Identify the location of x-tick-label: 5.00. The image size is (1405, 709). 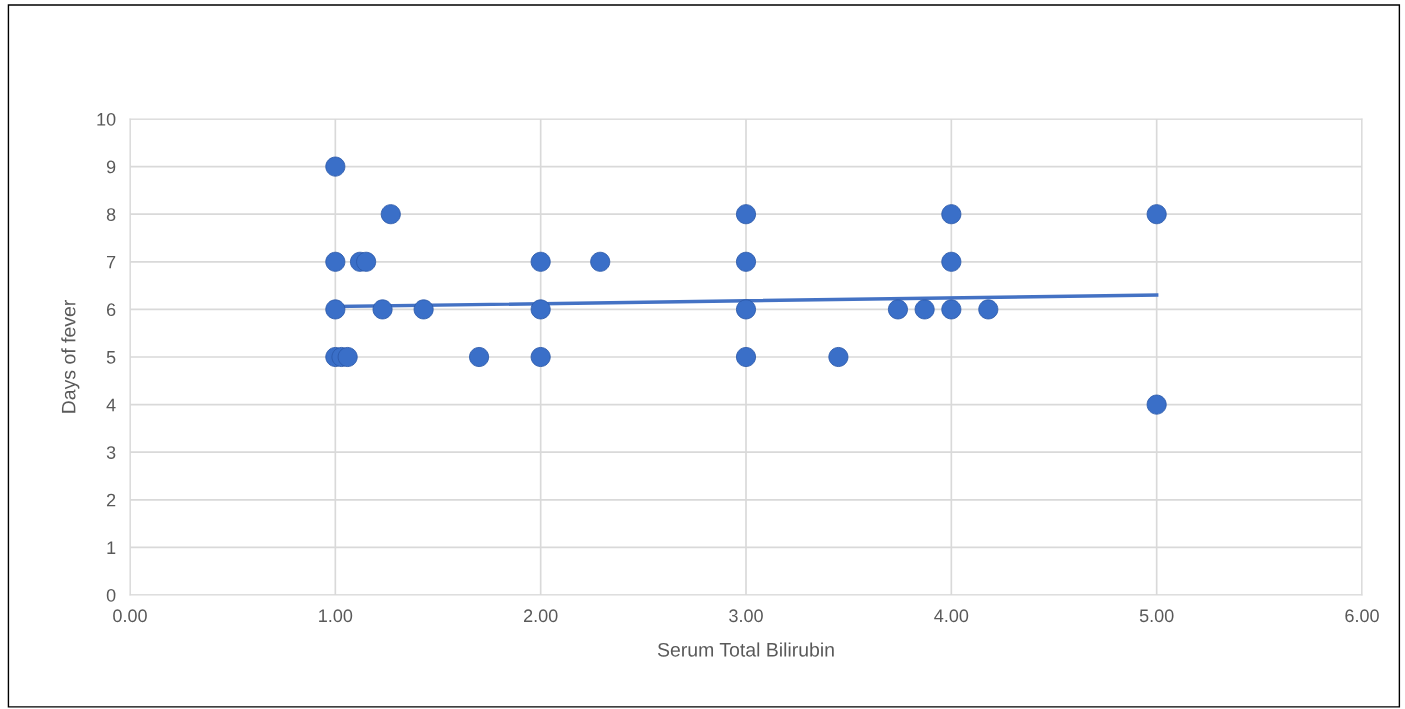
(1156, 616).